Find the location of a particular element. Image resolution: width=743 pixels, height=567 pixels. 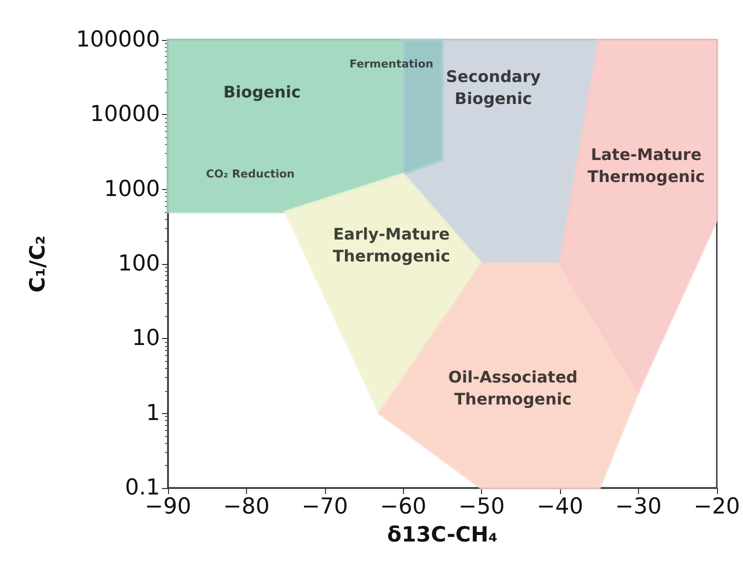

y-tick-label: 10 is located at coordinates (146, 339).